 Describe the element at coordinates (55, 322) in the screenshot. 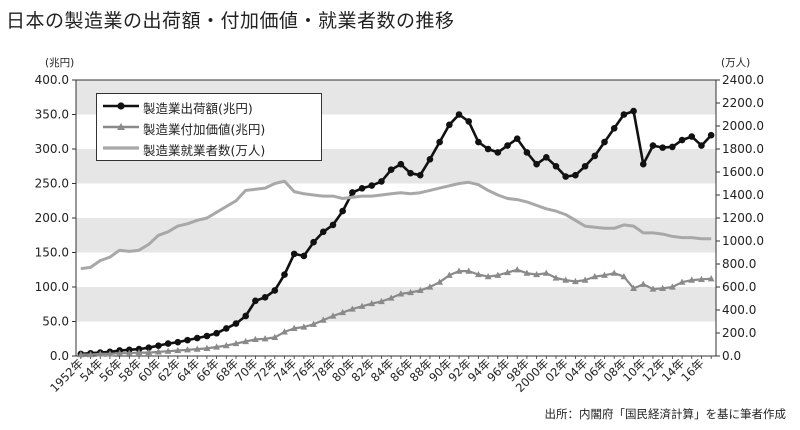

I see `y-left-tick-label: 50.0` at that location.